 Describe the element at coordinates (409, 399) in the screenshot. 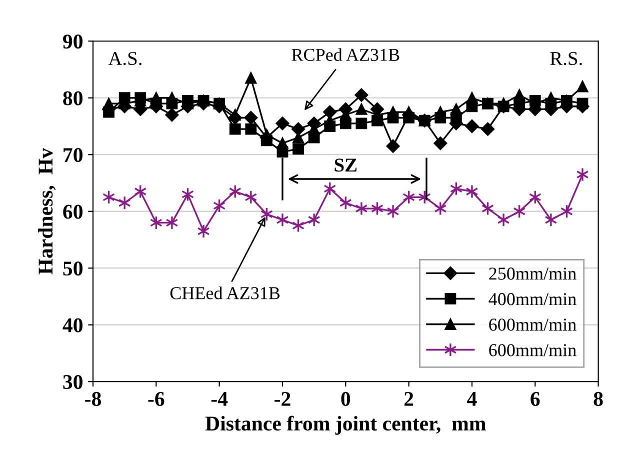

I see `x-tick-label: 2` at that location.